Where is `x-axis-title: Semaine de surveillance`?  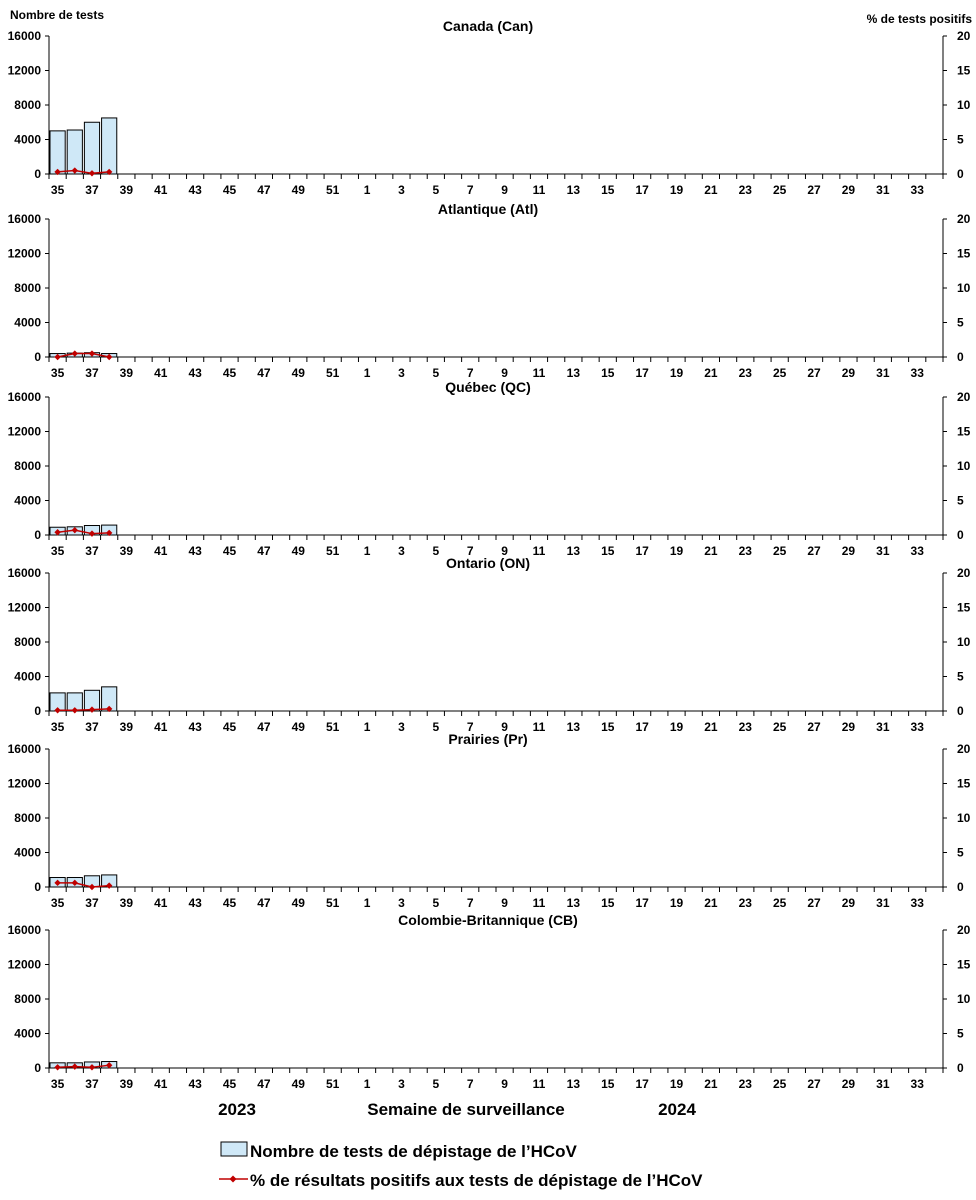 x-axis-title: Semaine de surveillance is located at coordinates (466, 1109).